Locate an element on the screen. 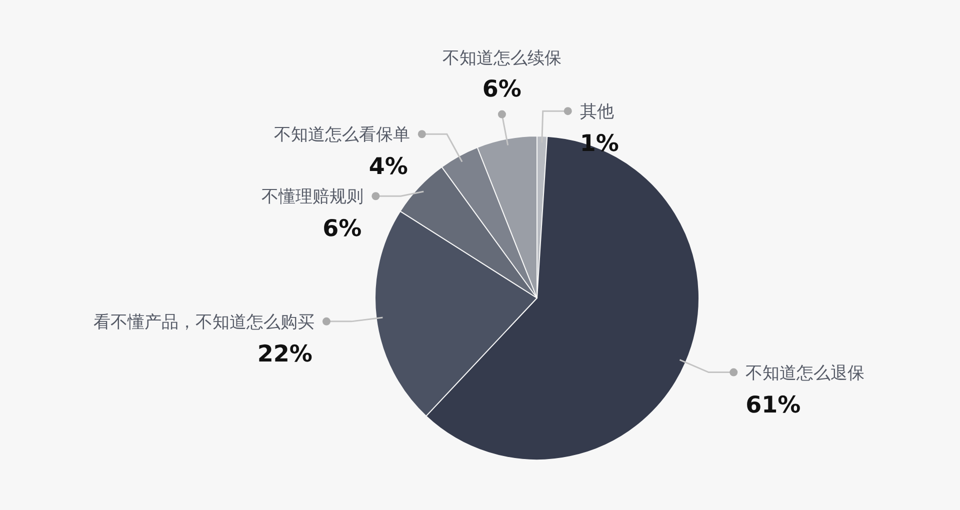 Image resolution: width=960 pixels, height=510 pixels. data-label: 22% is located at coordinates (284, 354).